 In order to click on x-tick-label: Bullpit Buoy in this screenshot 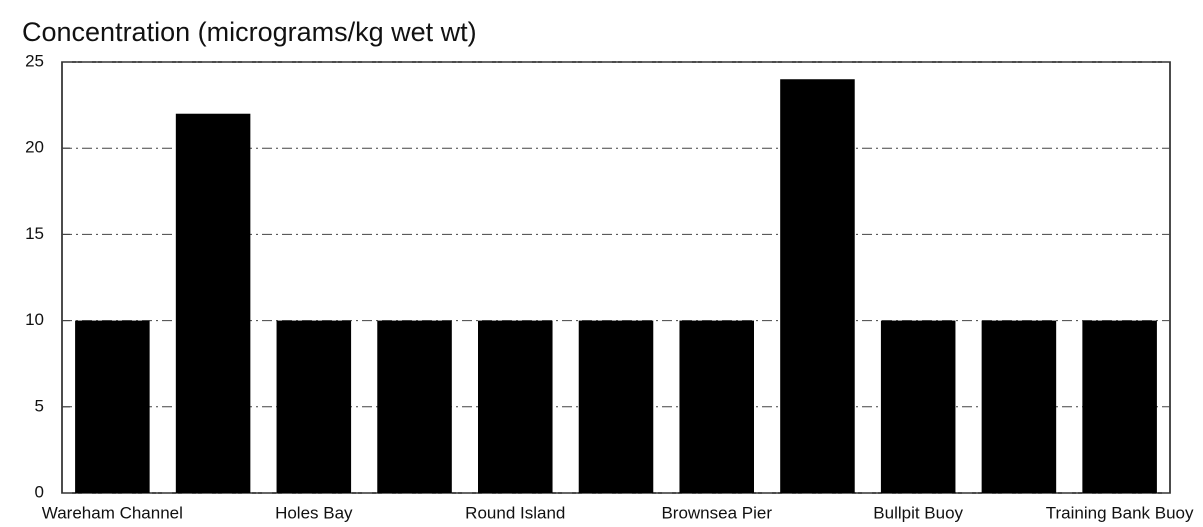, I will do `click(918, 512)`.